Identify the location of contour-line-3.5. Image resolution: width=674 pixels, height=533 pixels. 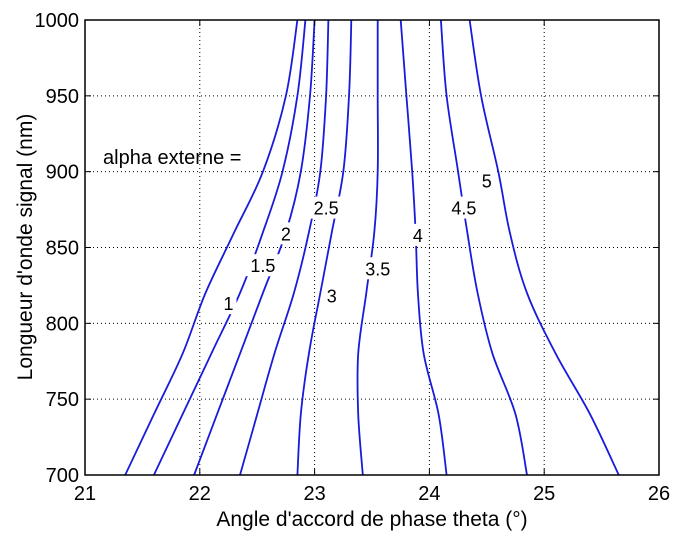
(367, 248).